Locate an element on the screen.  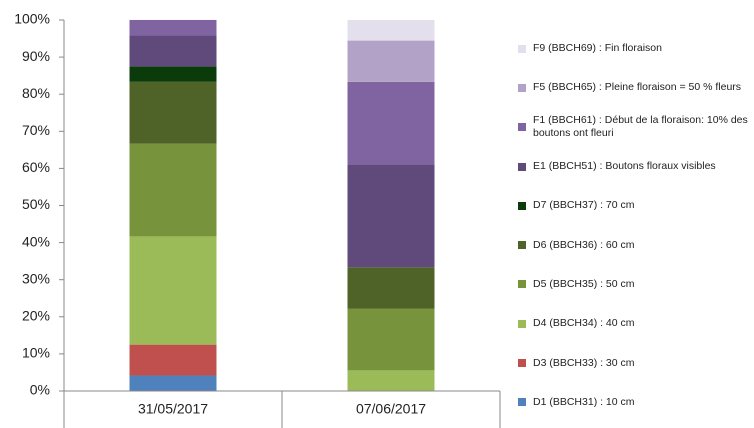
y-tick-label: 70% is located at coordinates (36, 130).